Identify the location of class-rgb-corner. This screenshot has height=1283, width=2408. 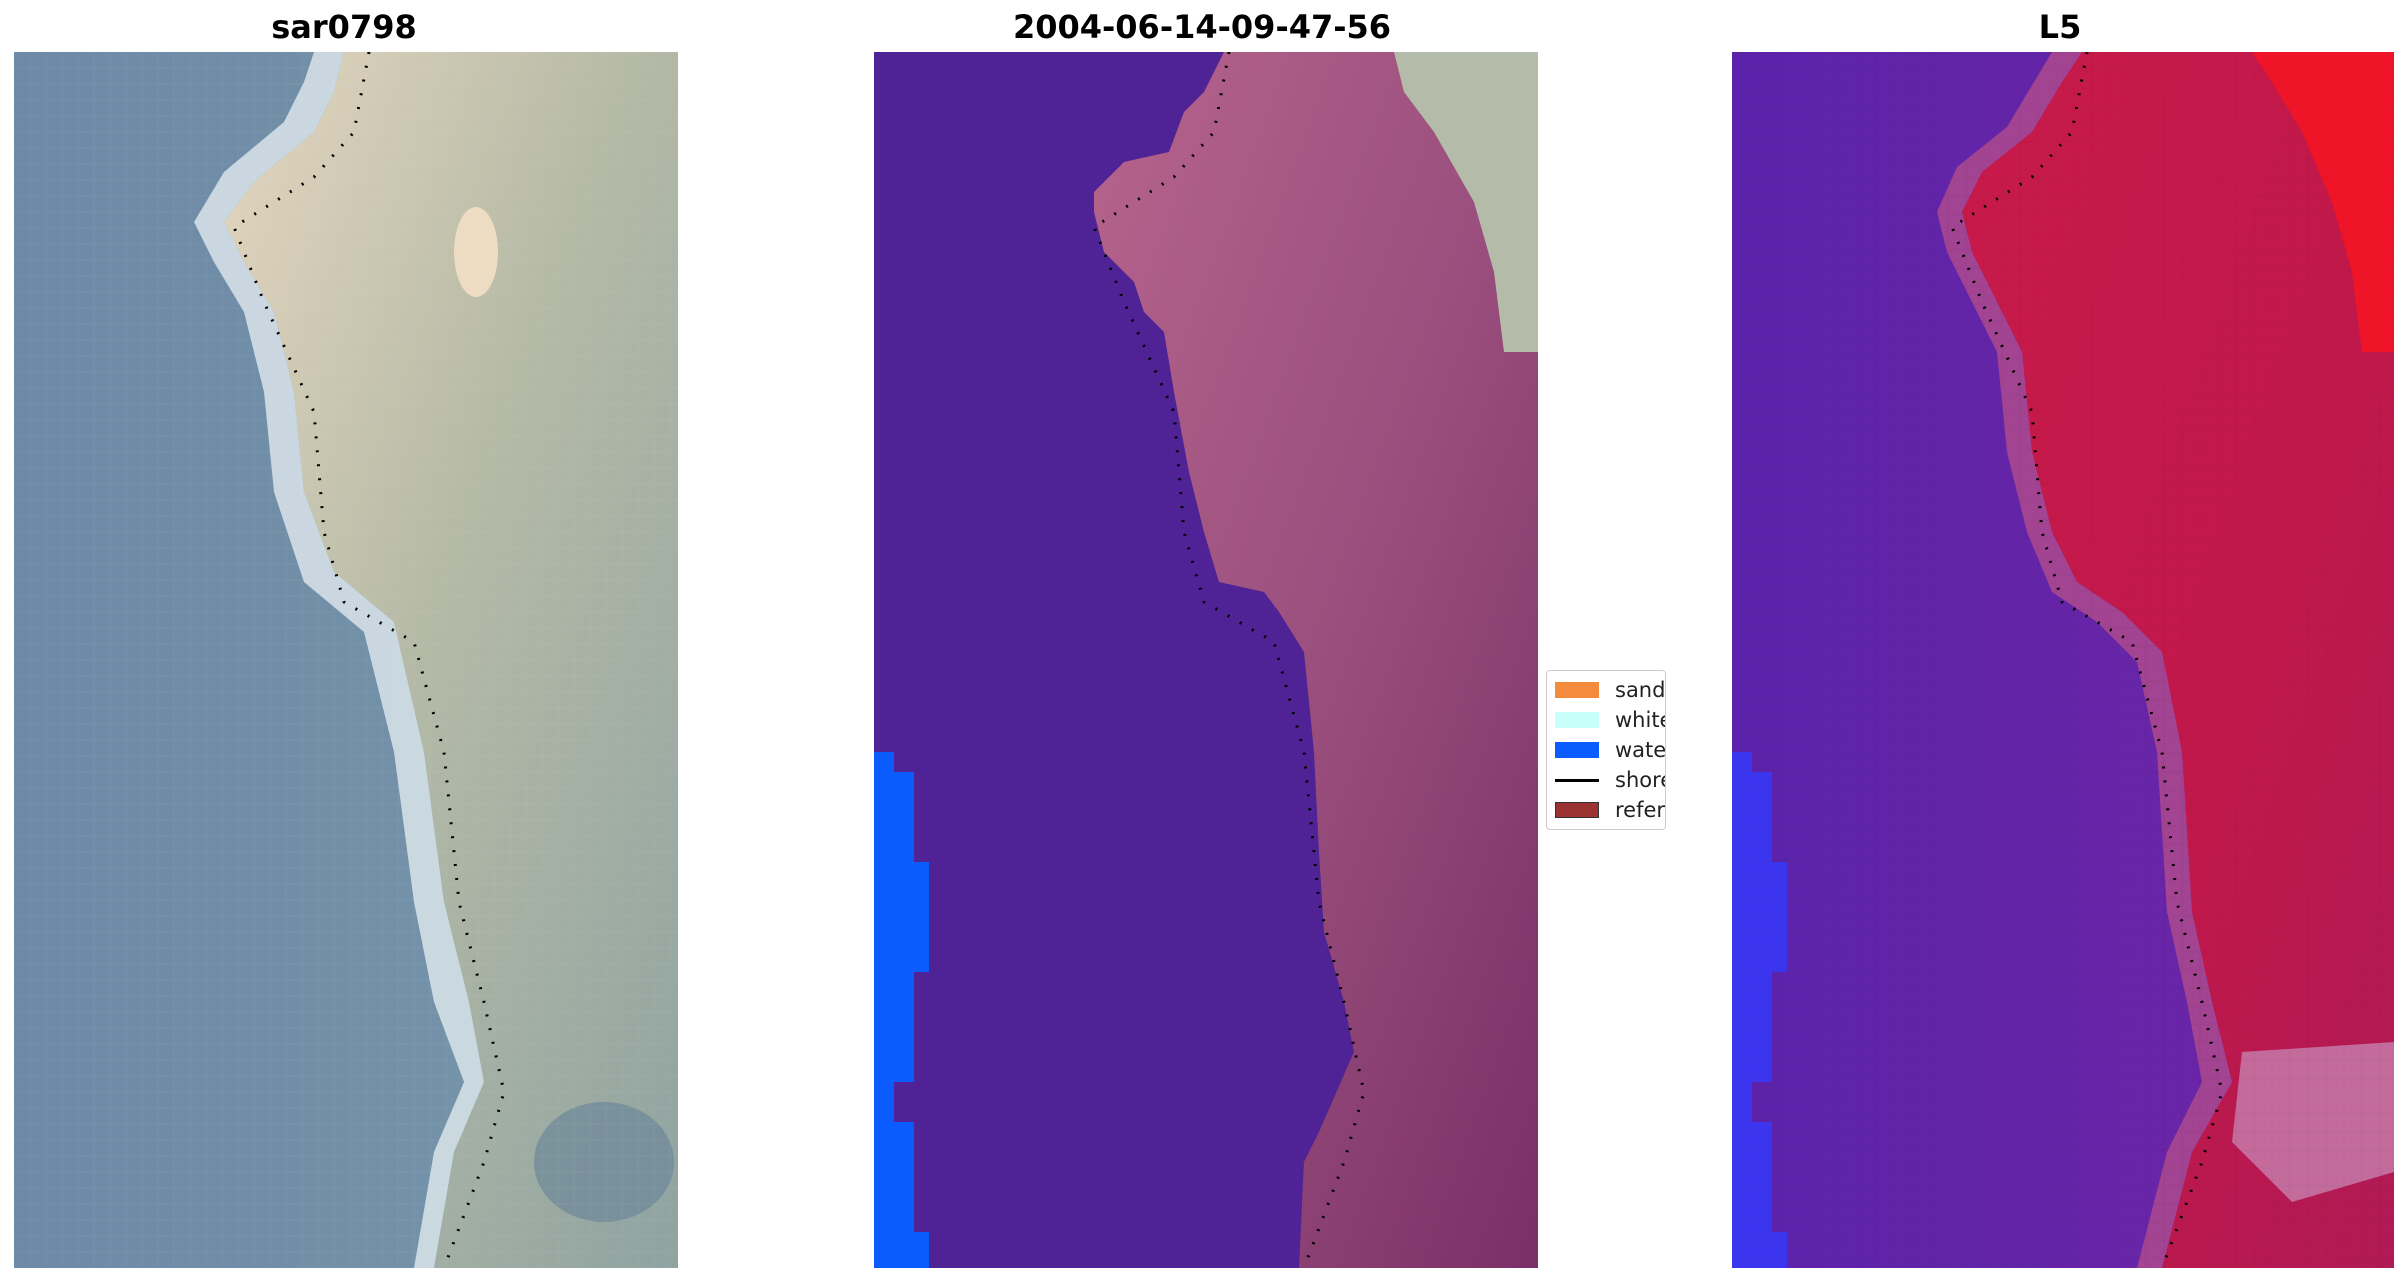
(1466, 202).